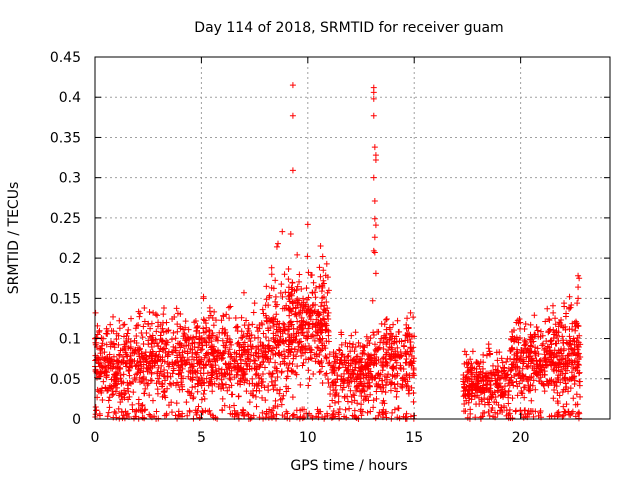 This screenshot has height=480, width=640. I want to click on y-tick-label: 0.2, so click(70, 259).